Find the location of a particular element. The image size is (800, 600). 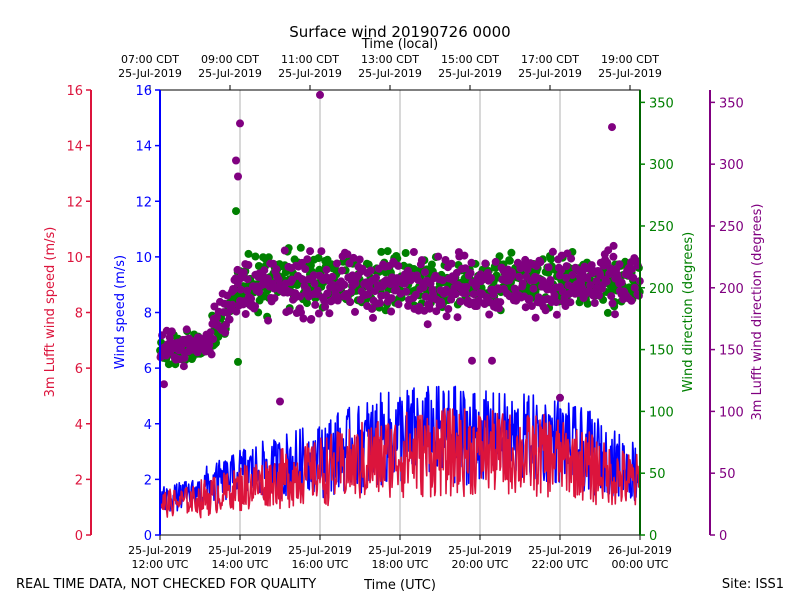

bottom-tick-time: 18:00 UTC is located at coordinates (399, 564).